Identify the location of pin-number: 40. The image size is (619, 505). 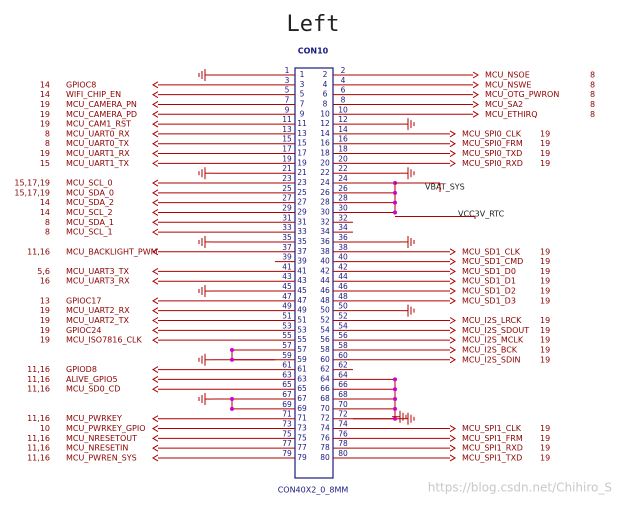
(325, 261).